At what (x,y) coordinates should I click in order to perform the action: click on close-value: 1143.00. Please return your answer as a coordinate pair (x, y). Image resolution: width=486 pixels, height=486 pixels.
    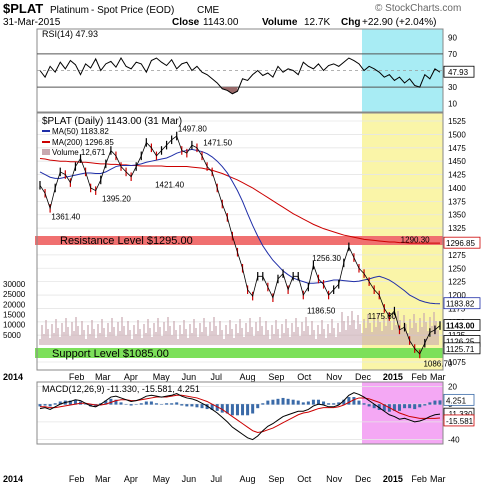
    Looking at the image, I should click on (221, 22).